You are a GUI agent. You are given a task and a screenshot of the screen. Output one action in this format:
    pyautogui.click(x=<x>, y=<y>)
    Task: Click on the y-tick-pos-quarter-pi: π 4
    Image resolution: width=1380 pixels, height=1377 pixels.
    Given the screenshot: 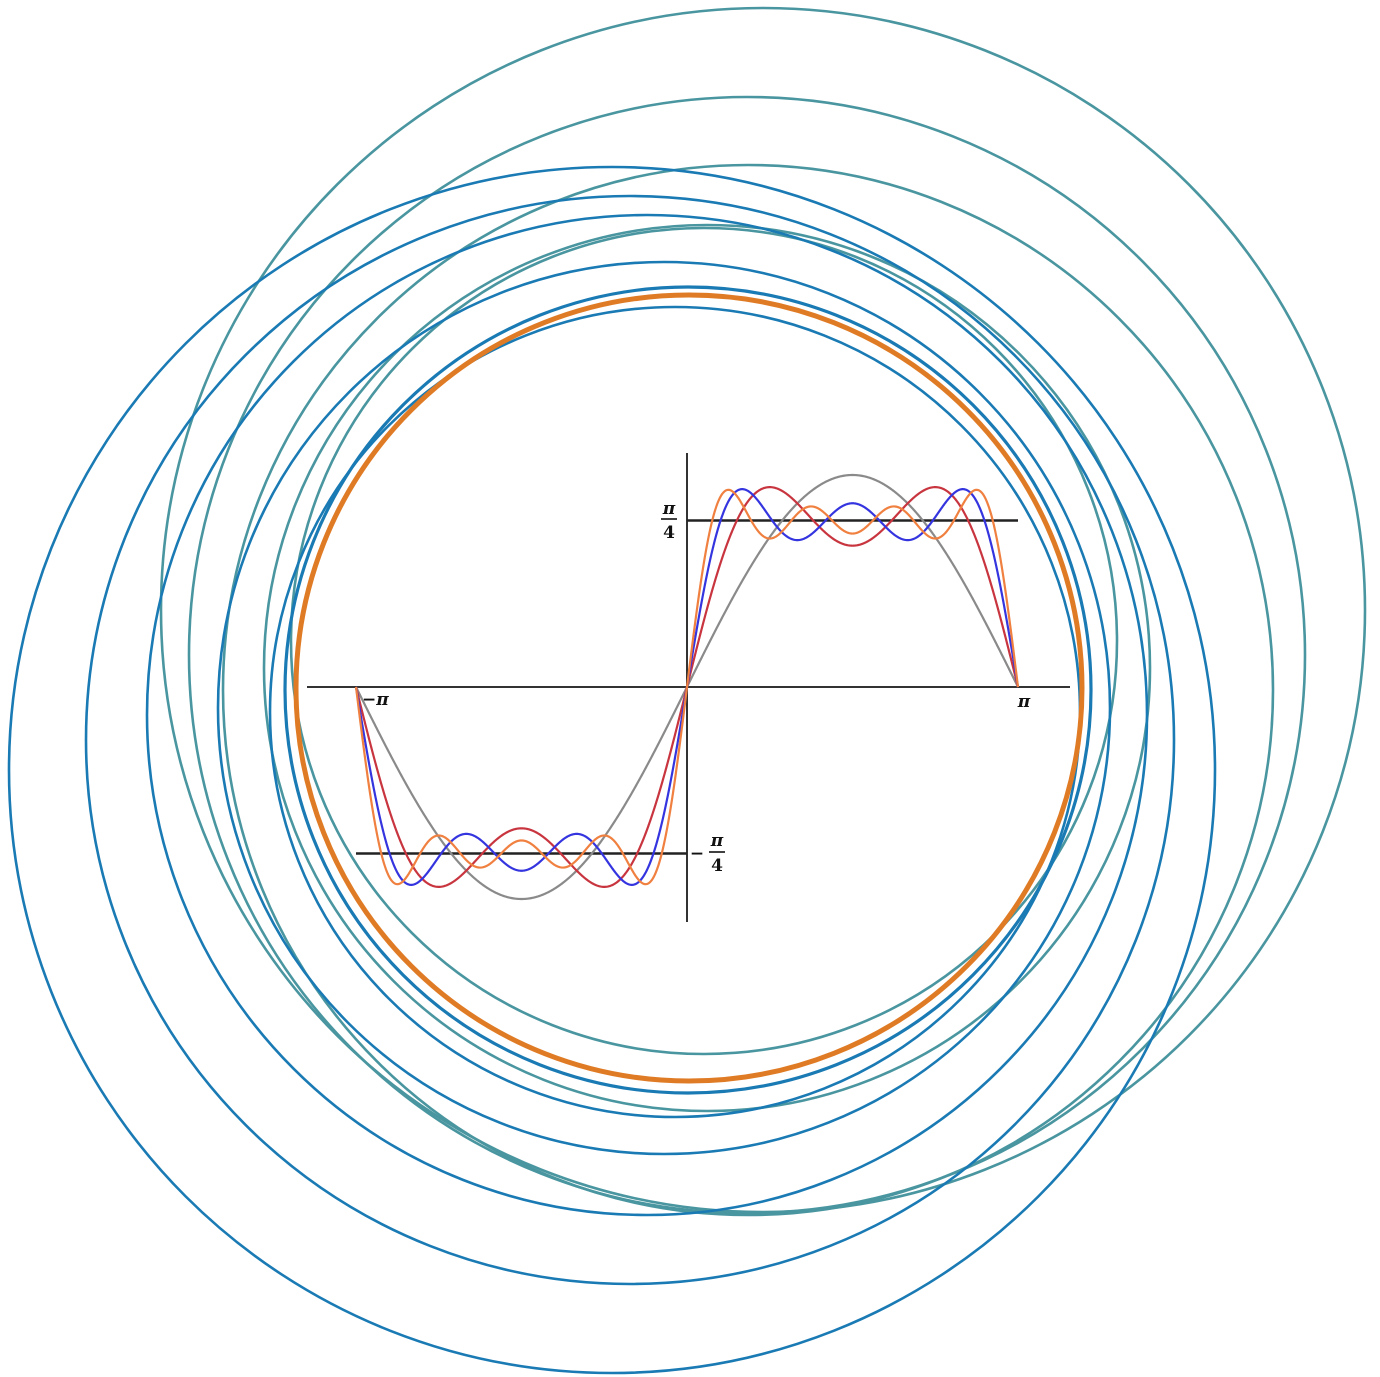 What is the action you would take?
    pyautogui.click(x=669, y=521)
    